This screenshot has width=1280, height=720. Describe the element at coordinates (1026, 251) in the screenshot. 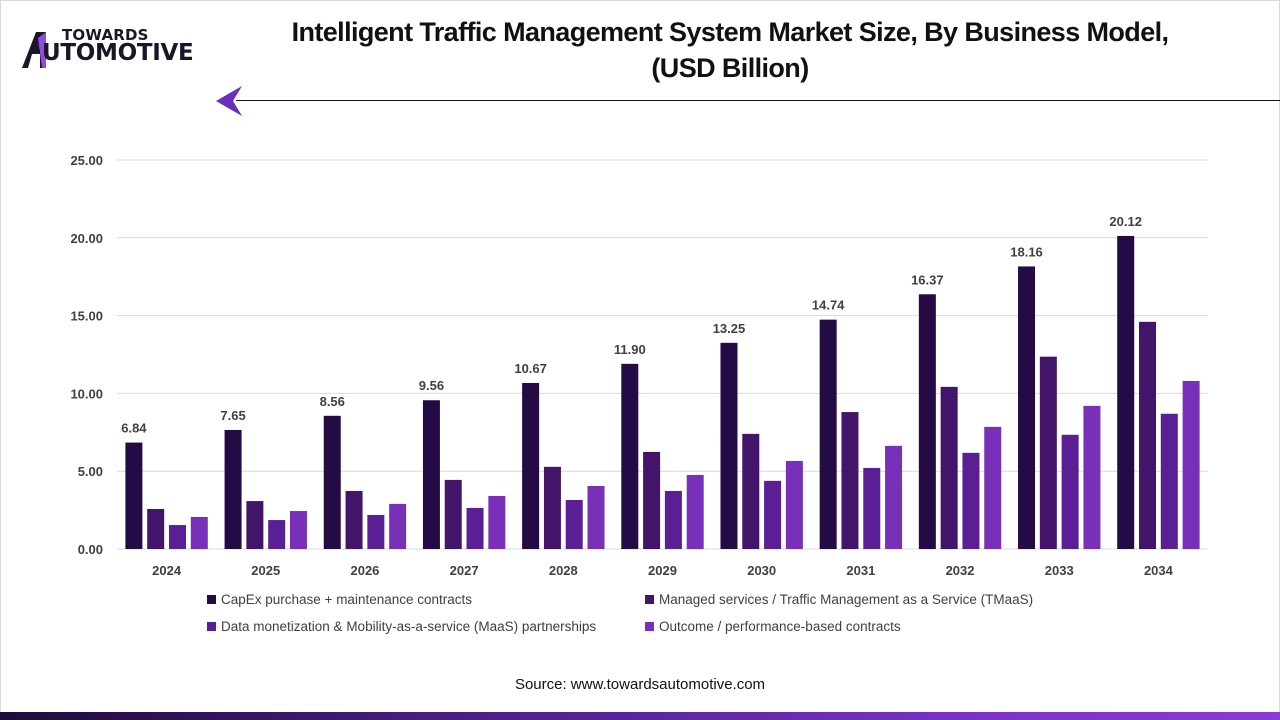

I see `data-label: 18.16` at that location.